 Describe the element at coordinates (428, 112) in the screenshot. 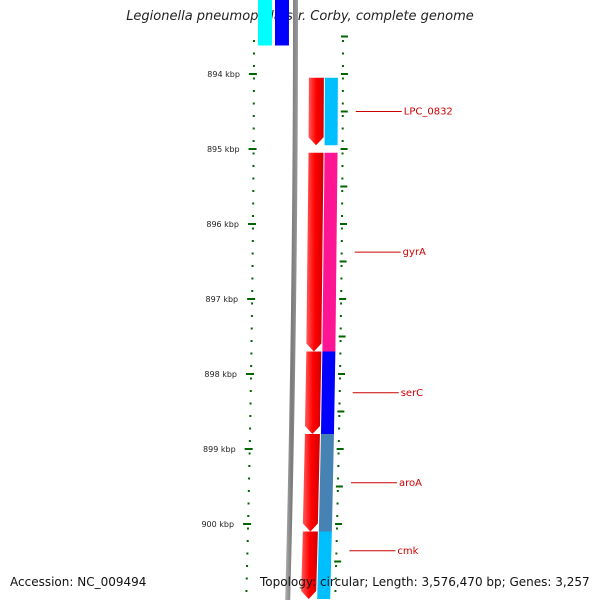

I see `gene-label: LPC_0832` at that location.